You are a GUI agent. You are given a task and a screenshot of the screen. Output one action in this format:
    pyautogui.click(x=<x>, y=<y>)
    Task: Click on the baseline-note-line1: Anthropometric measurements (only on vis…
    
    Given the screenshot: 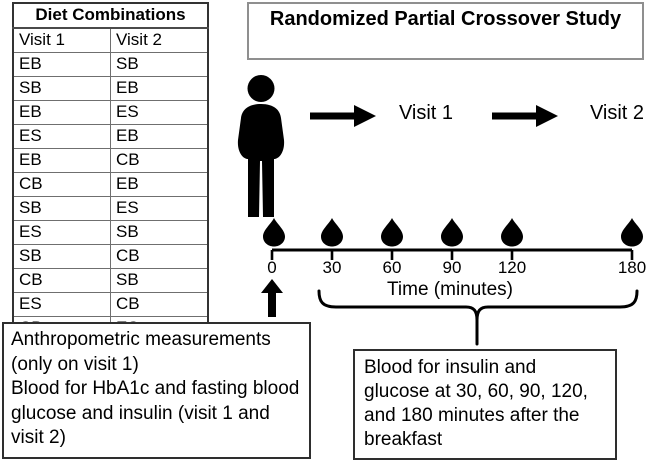 What is the action you would take?
    pyautogui.click(x=141, y=352)
    